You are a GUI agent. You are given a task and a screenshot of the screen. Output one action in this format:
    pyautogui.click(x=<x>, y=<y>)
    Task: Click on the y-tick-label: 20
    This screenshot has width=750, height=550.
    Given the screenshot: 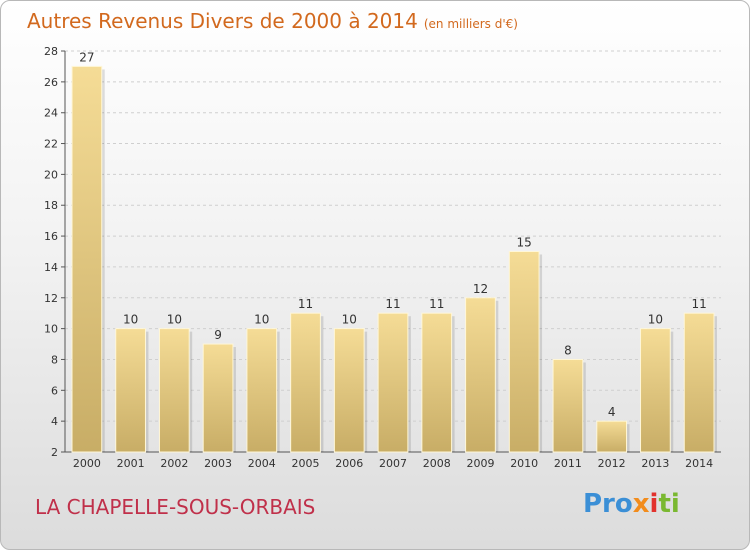 What is the action you would take?
    pyautogui.click(x=51, y=174)
    